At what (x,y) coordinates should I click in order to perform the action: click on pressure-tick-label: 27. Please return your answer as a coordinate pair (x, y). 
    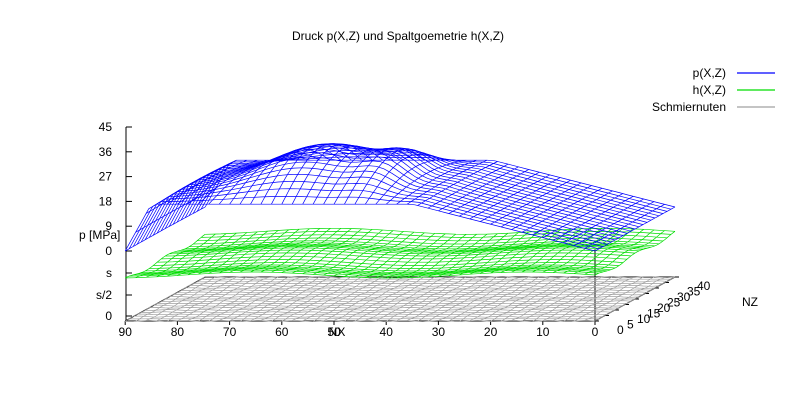
    Looking at the image, I should click on (106, 177).